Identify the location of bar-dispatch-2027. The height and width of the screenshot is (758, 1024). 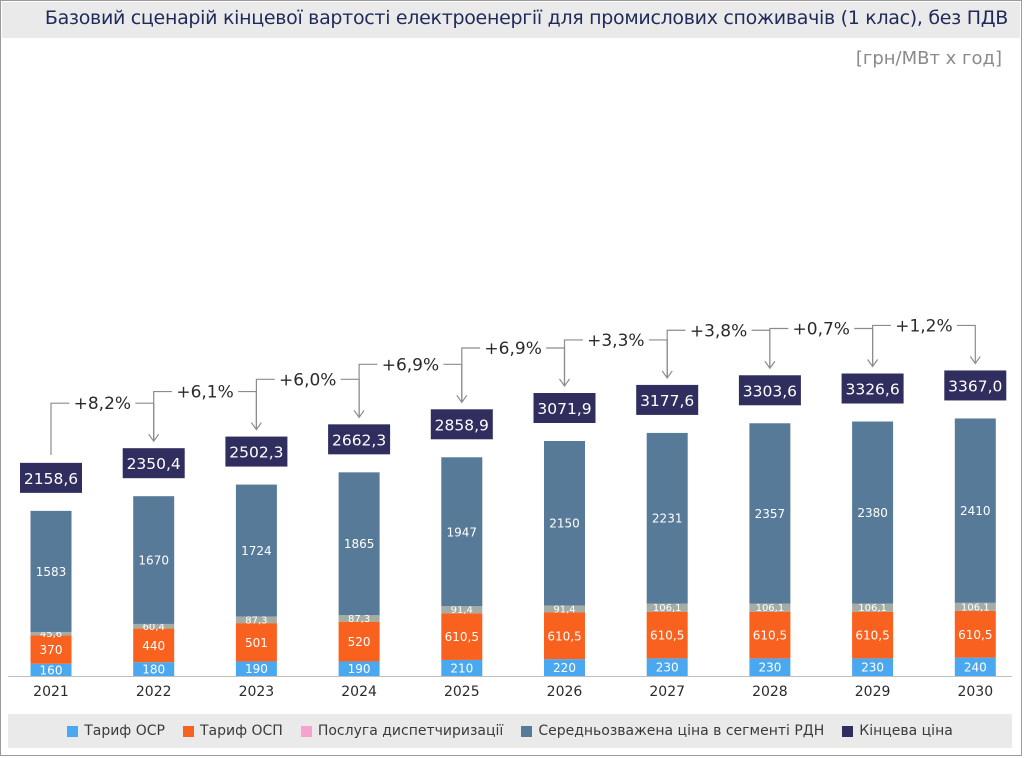
(667, 607).